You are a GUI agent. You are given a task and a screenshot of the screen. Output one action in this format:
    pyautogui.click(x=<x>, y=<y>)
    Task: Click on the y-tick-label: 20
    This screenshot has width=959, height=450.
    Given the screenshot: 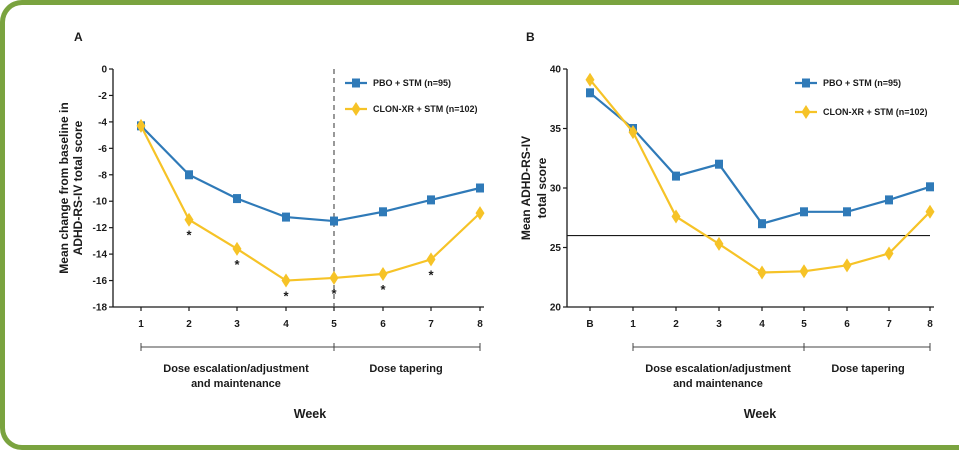 What is the action you would take?
    pyautogui.click(x=556, y=308)
    